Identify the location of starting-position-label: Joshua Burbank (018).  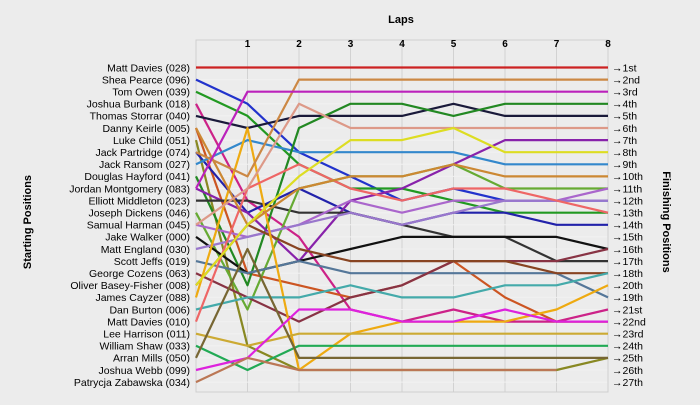
(138, 105).